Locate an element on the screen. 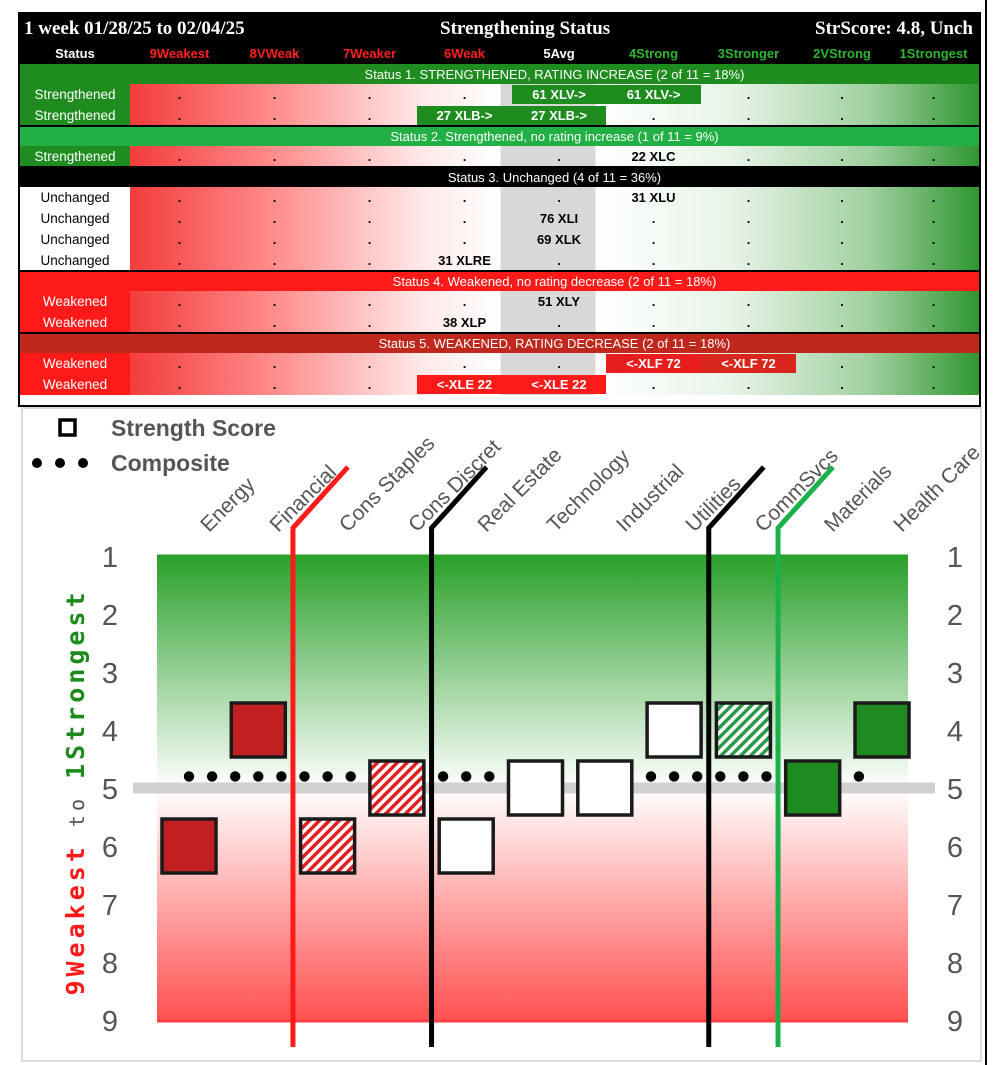  y-axis-label-part: to is located at coordinates (77, 811).